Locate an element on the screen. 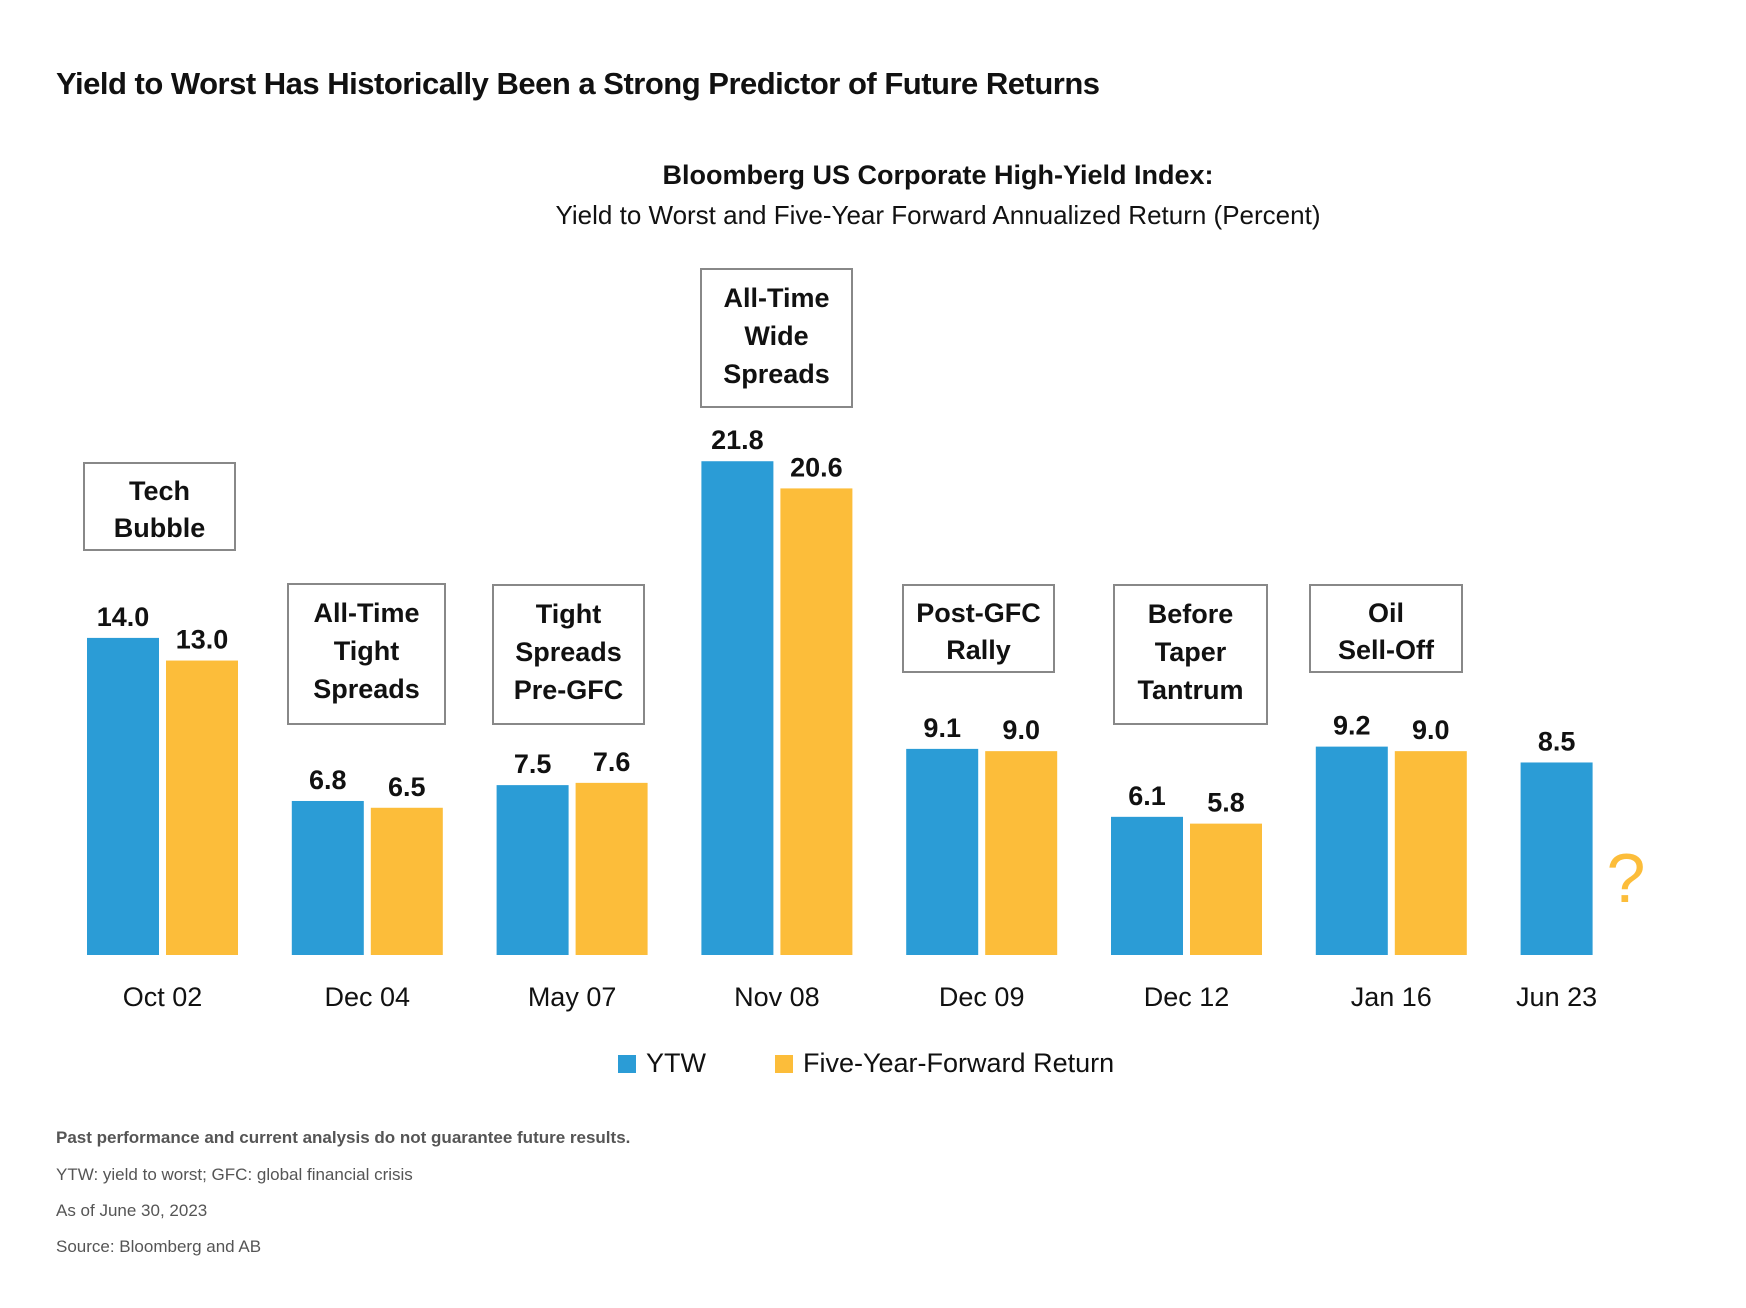 The height and width of the screenshot is (1308, 1746). data-label: 7.5 is located at coordinates (533, 764).